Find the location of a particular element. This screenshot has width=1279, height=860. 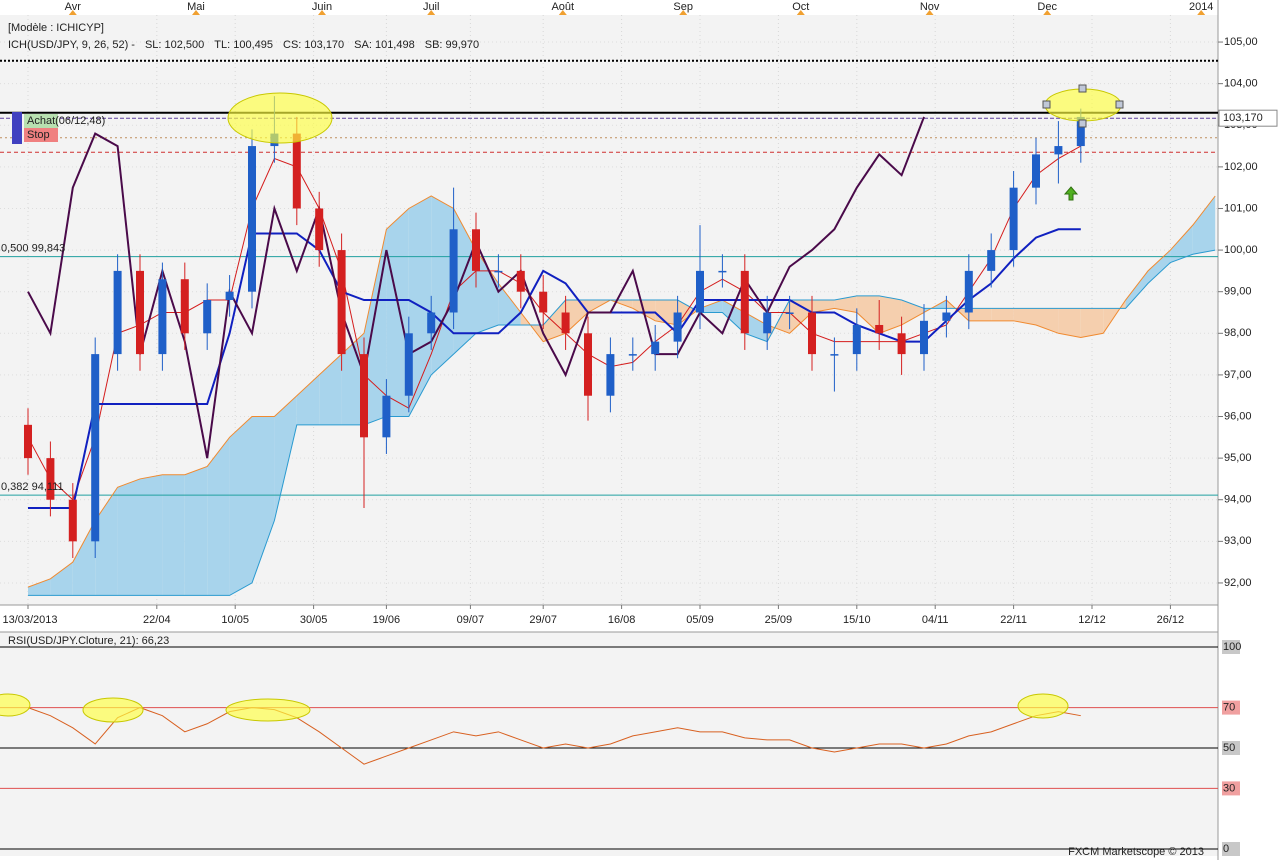

month-label: 2014 is located at coordinates (1201, 7).